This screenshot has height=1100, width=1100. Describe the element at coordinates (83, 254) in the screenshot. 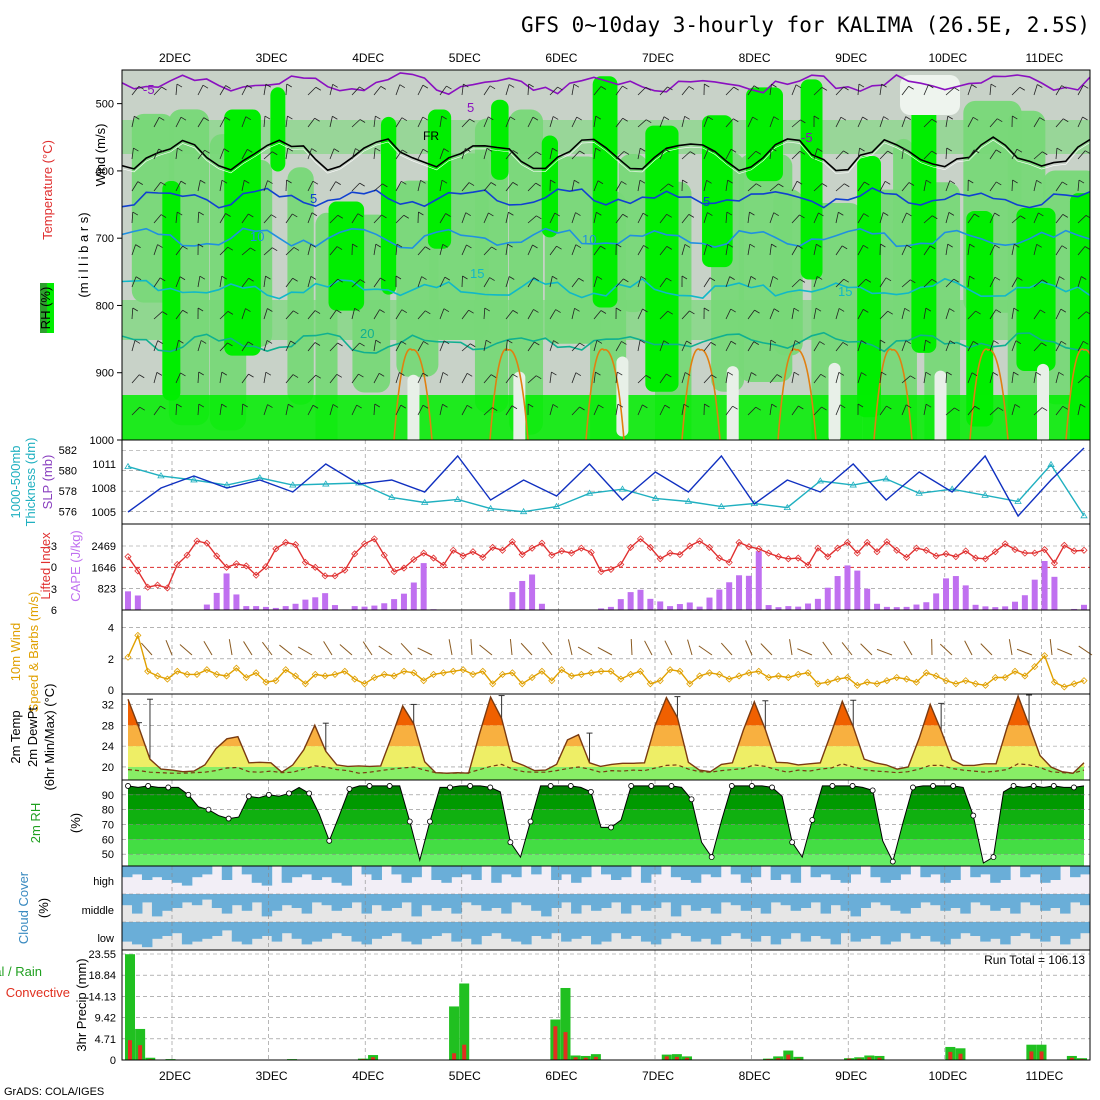

I see `ylabel-millibars: (m i l l i b a r s)` at that location.